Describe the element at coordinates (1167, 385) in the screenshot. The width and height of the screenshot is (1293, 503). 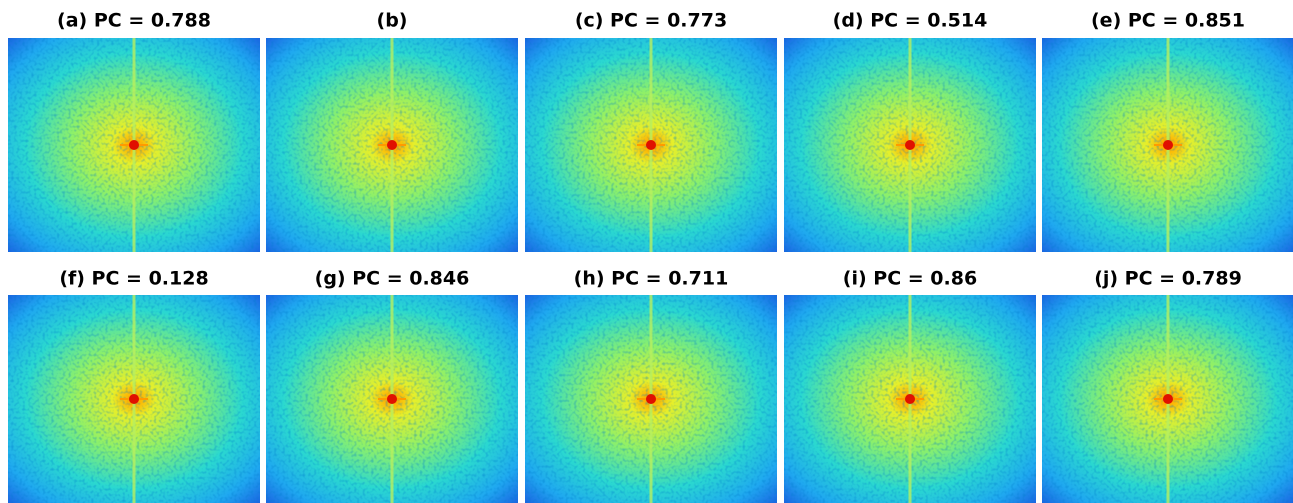
I see `panel: (j) PC = 0.789` at that location.